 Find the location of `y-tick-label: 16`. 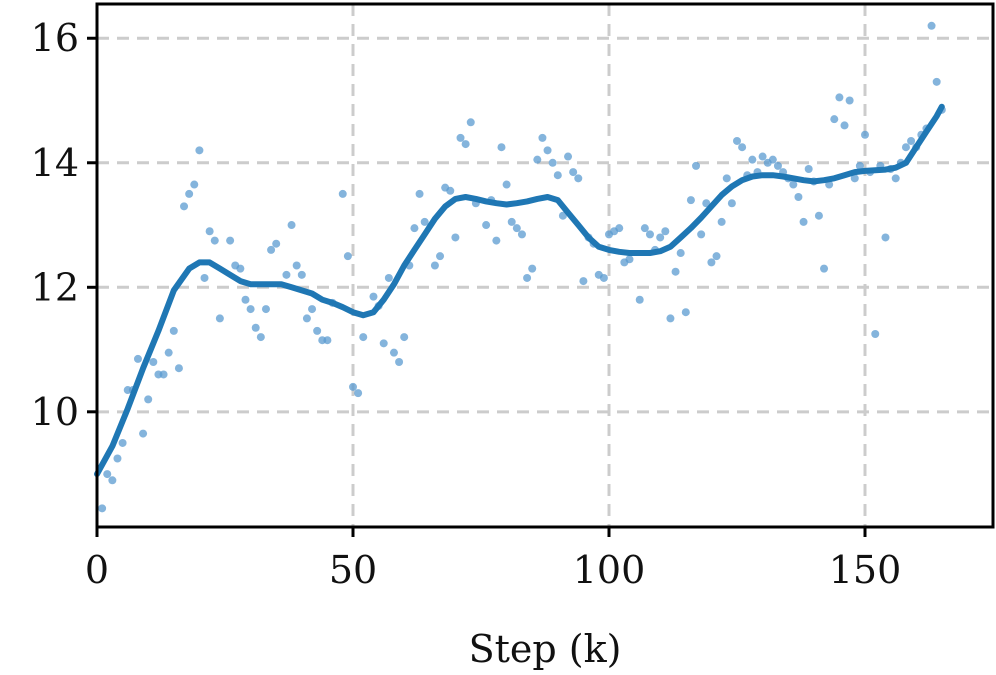

y-tick-label: 16 is located at coordinates (55, 38).